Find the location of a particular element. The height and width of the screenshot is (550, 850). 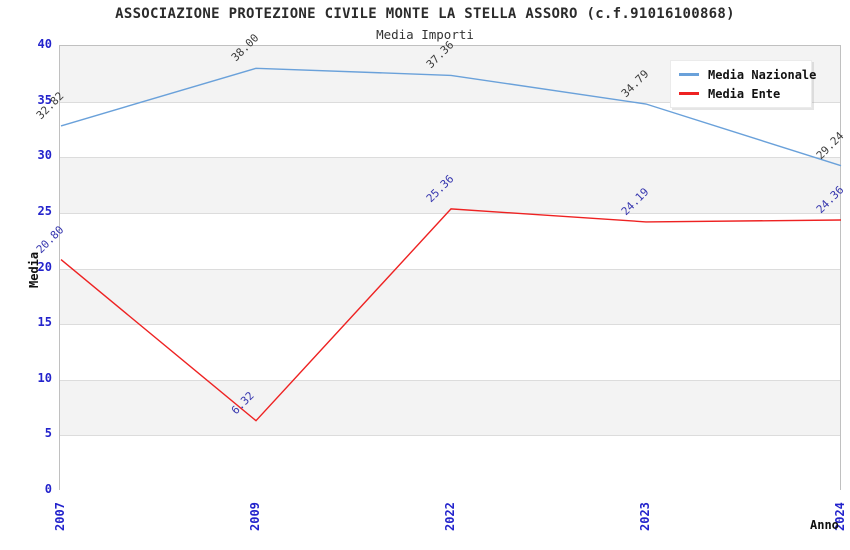

y-tick-label: 35 is located at coordinates (44, 100).